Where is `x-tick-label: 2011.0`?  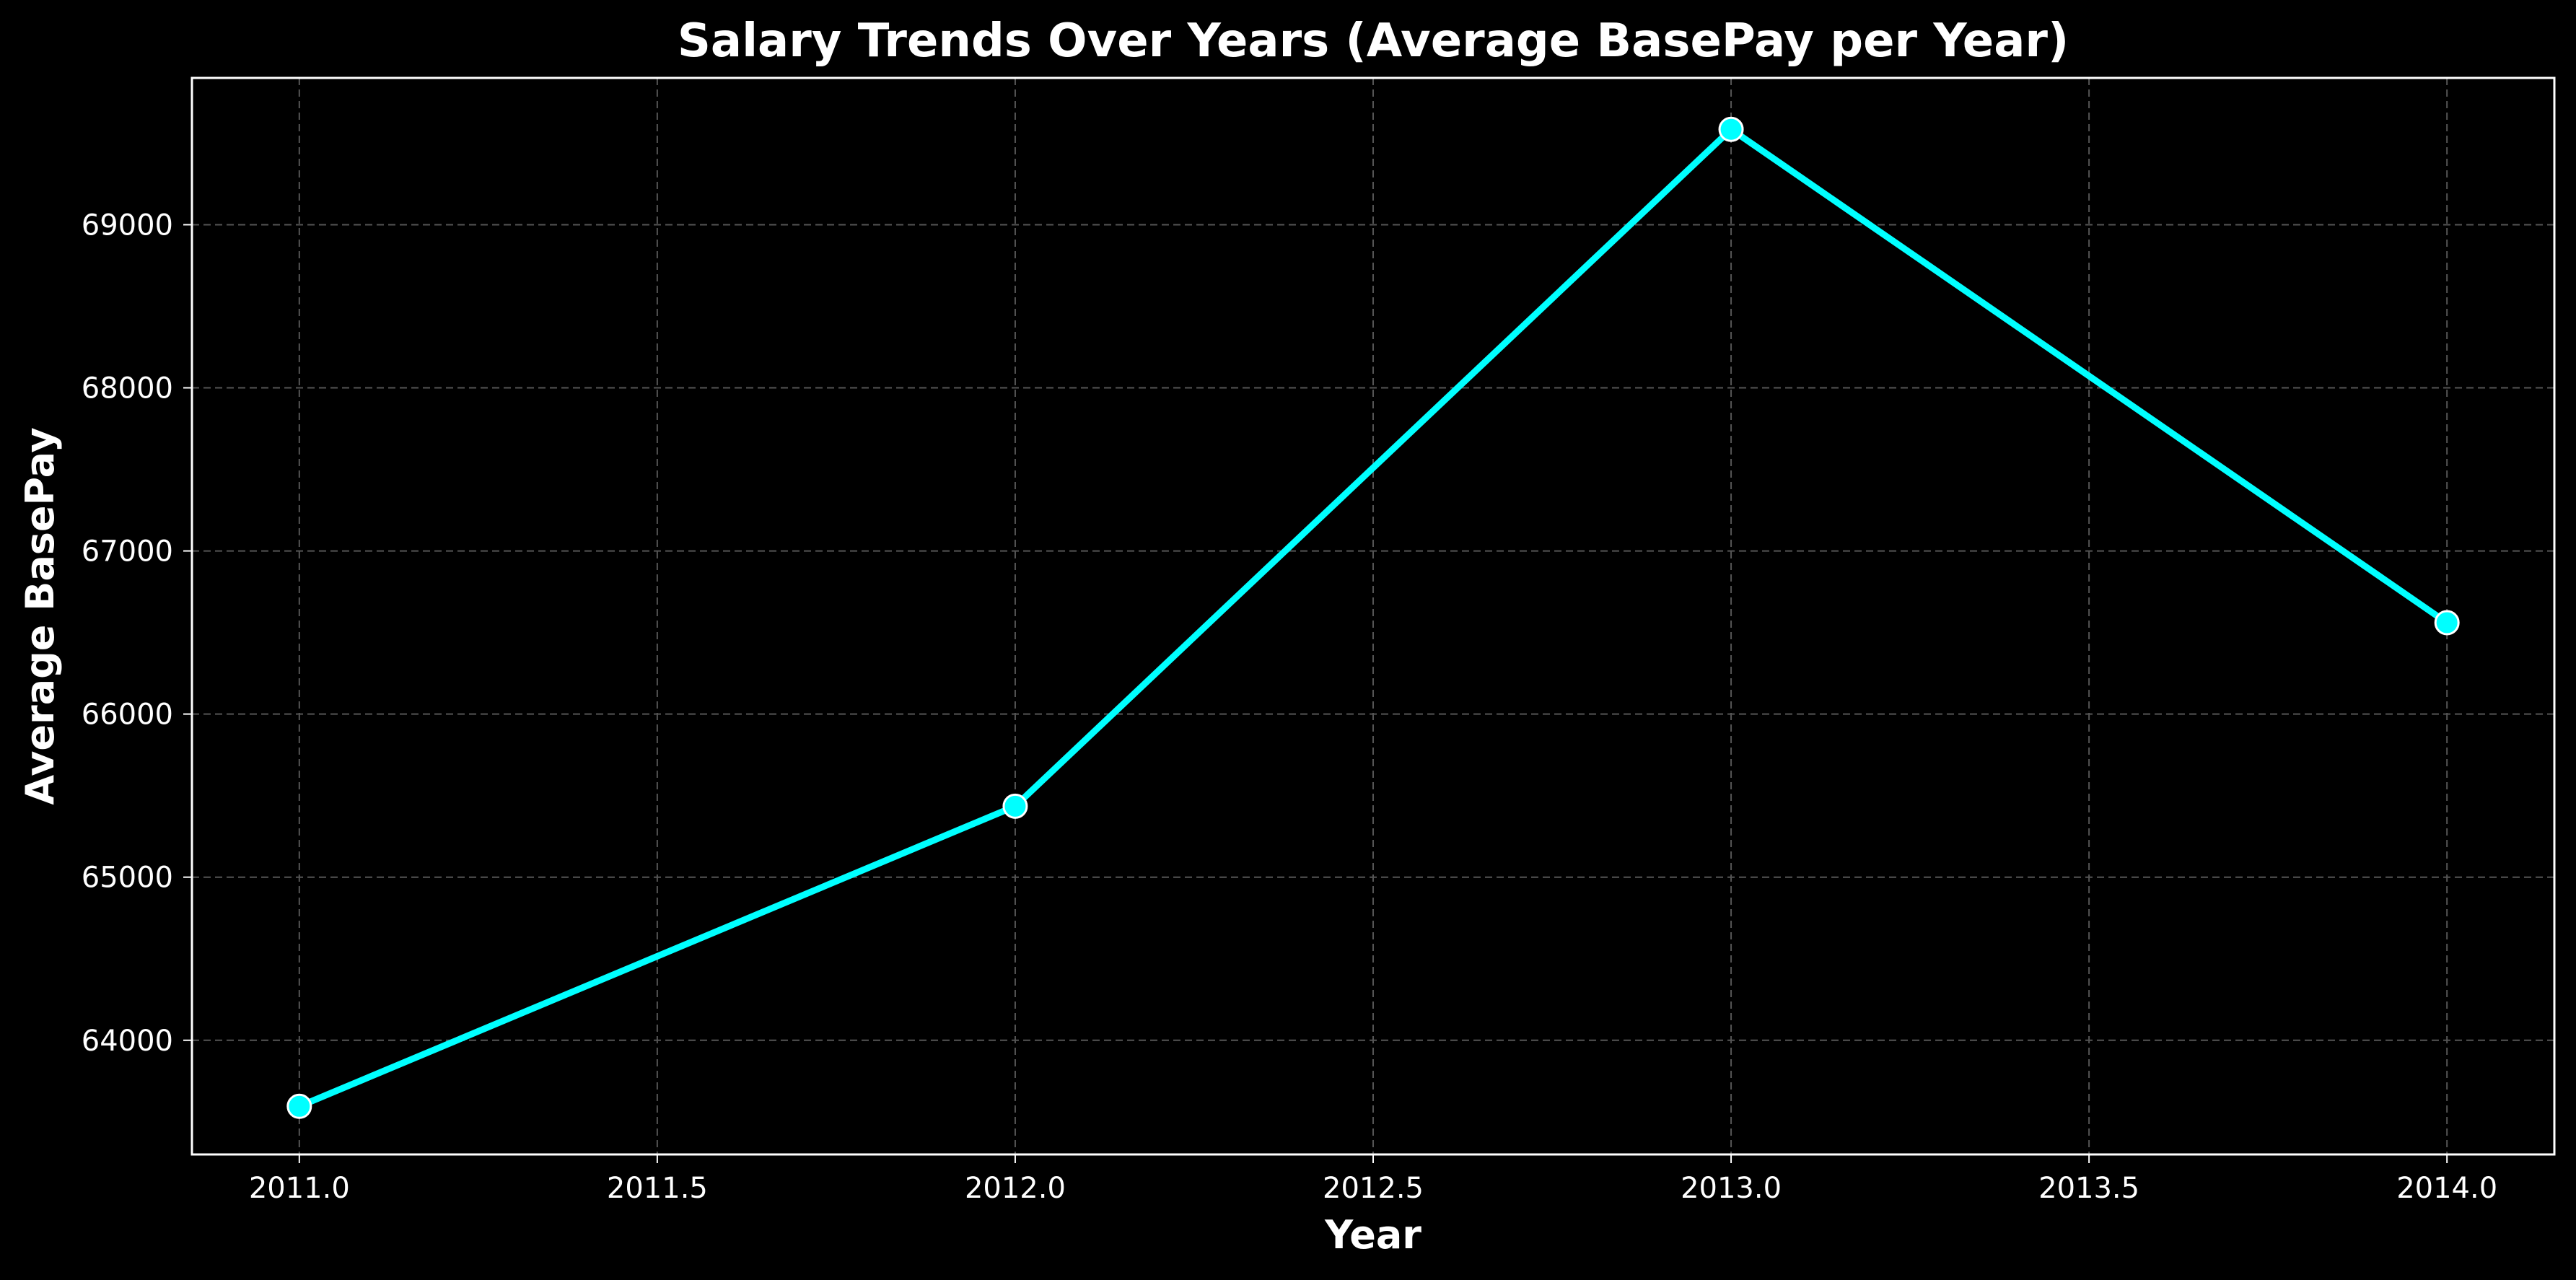 x-tick-label: 2011.0 is located at coordinates (299, 1188).